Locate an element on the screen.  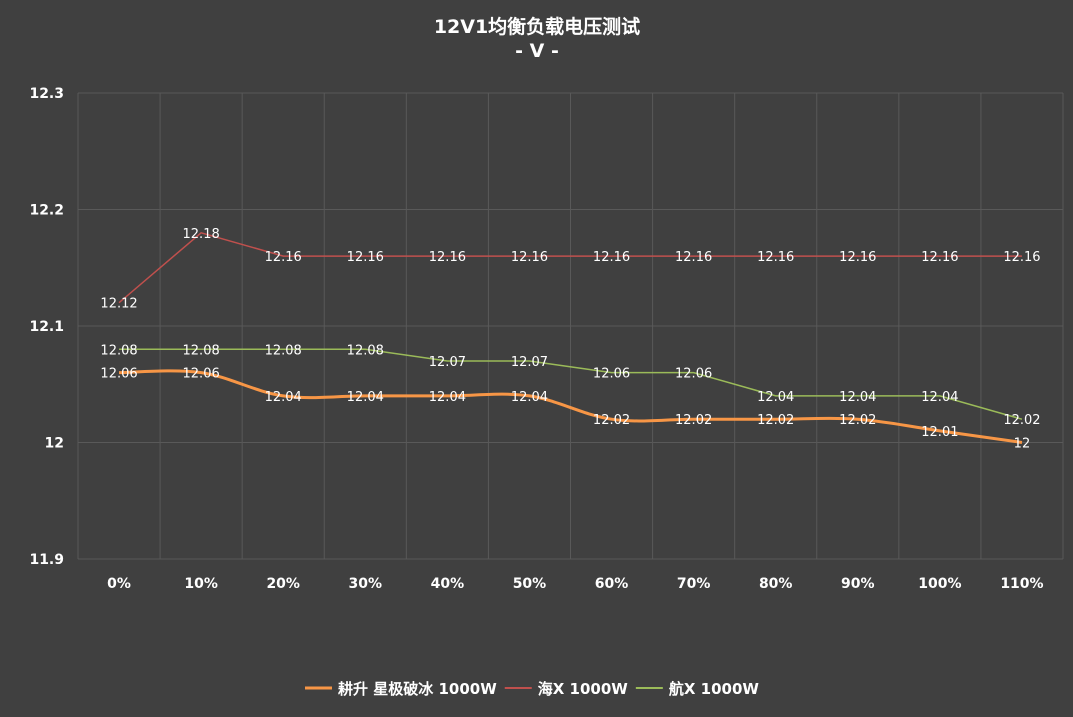
y-tick-label: 12.1 is located at coordinates (46, 327).